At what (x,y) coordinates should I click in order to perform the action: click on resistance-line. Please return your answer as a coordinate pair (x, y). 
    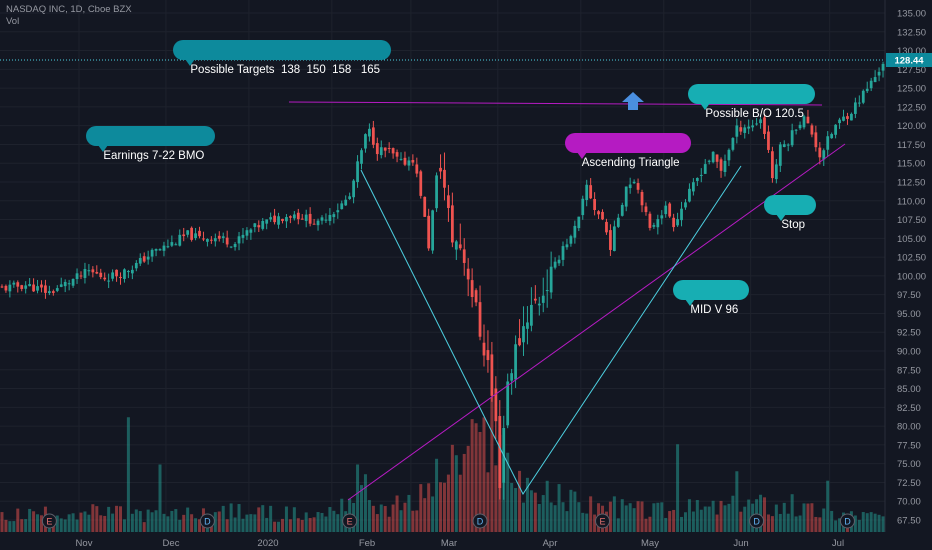
    Looking at the image, I should click on (555, 103).